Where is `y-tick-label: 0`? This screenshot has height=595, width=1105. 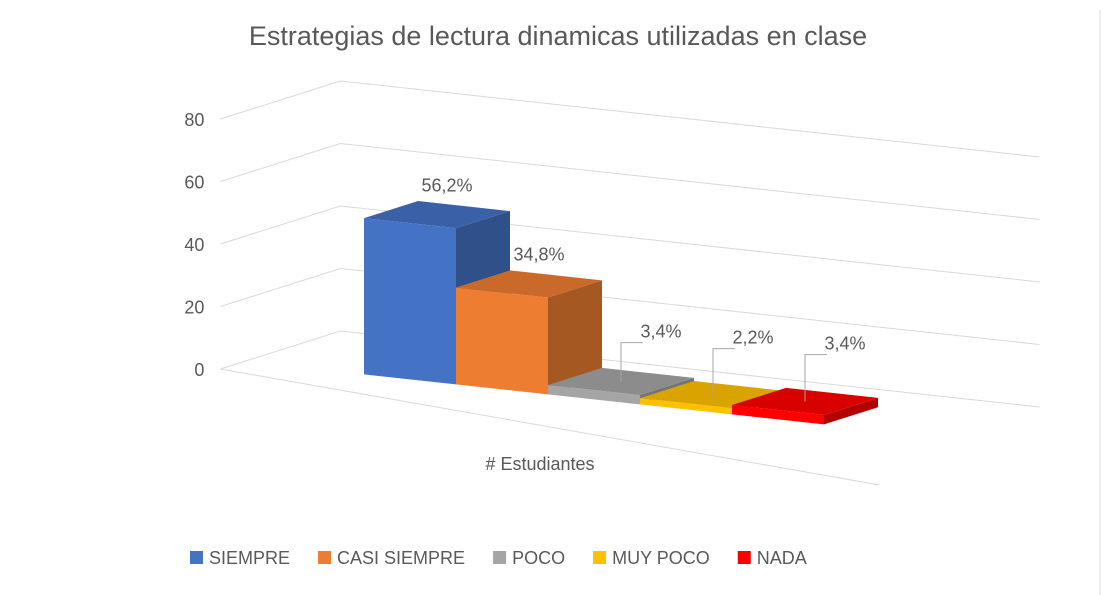
y-tick-label: 0 is located at coordinates (199, 370).